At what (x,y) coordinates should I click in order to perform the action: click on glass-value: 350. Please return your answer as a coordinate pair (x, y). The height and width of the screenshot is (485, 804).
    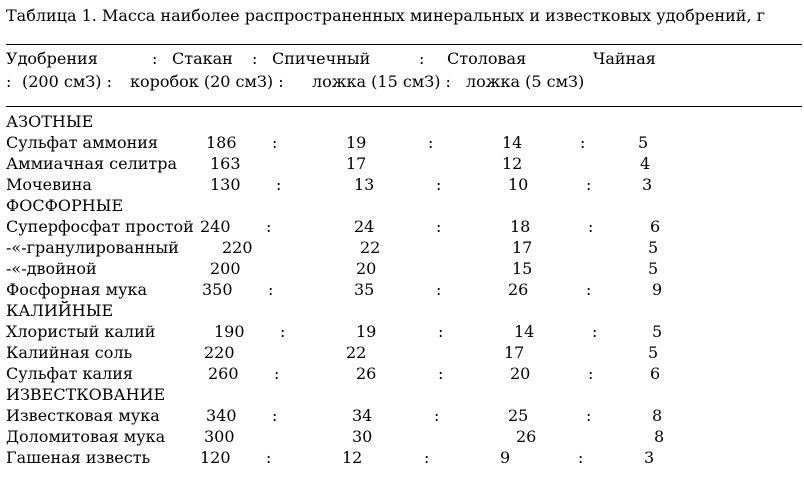
    Looking at the image, I should click on (217, 289).